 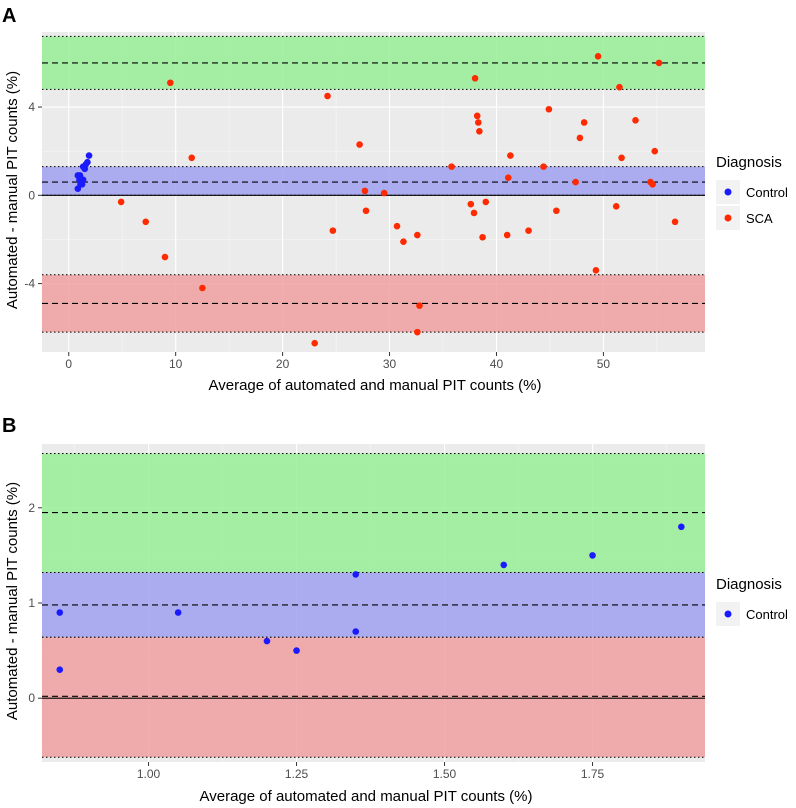 What do you see at coordinates (12, 190) in the screenshot?
I see `panel-a-y-axis-title: Automated - manual PIT counts (%)` at bounding box center [12, 190].